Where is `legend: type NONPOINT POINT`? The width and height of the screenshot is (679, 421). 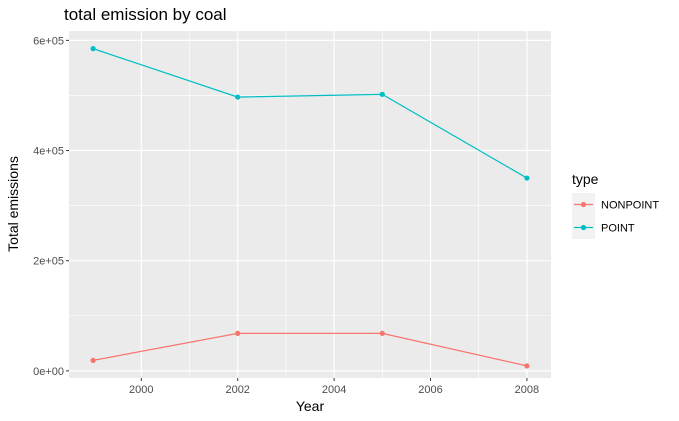 legend: type NONPOINT POINT is located at coordinates (615, 205).